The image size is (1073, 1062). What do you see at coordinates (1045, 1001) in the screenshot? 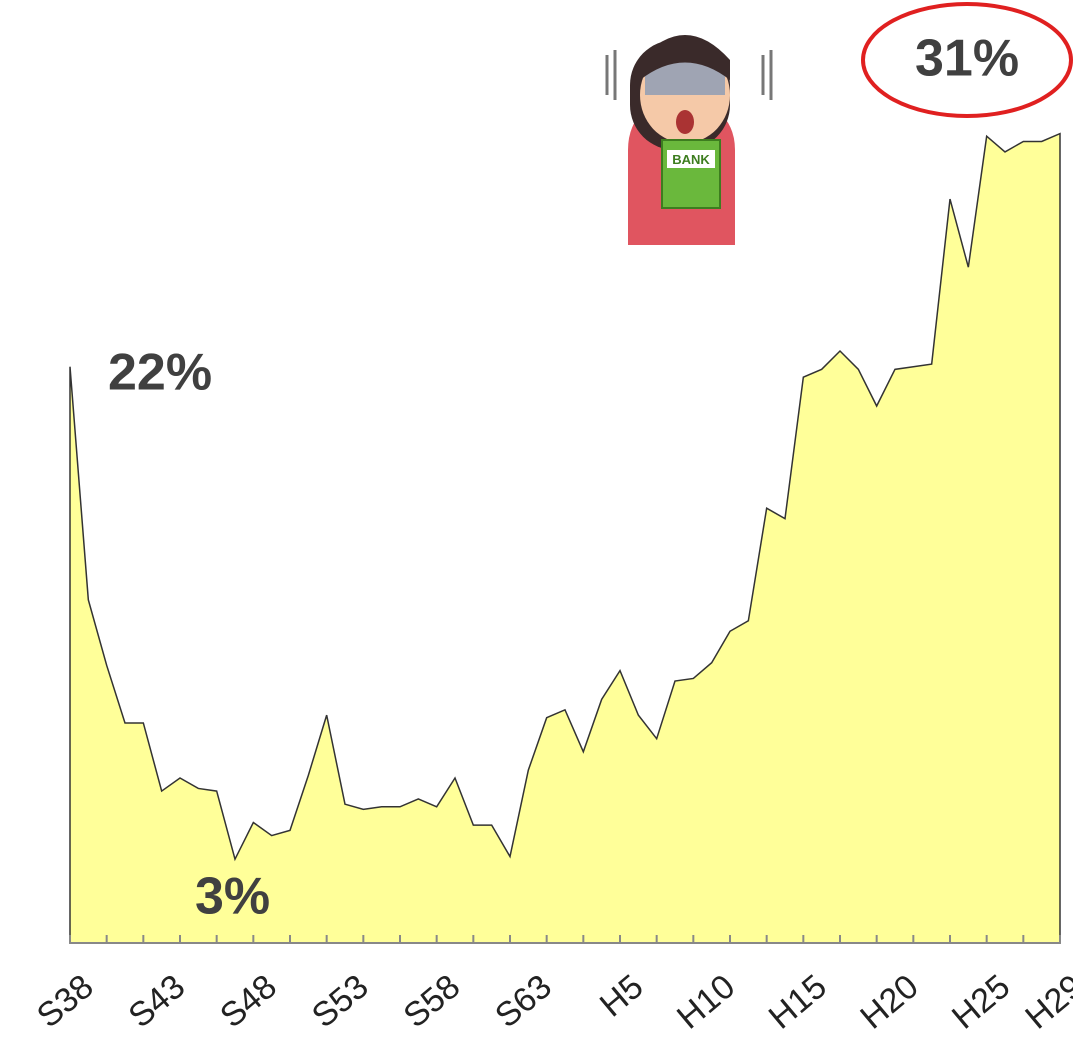
I see `x-tick-label: H29` at bounding box center [1045, 1001].